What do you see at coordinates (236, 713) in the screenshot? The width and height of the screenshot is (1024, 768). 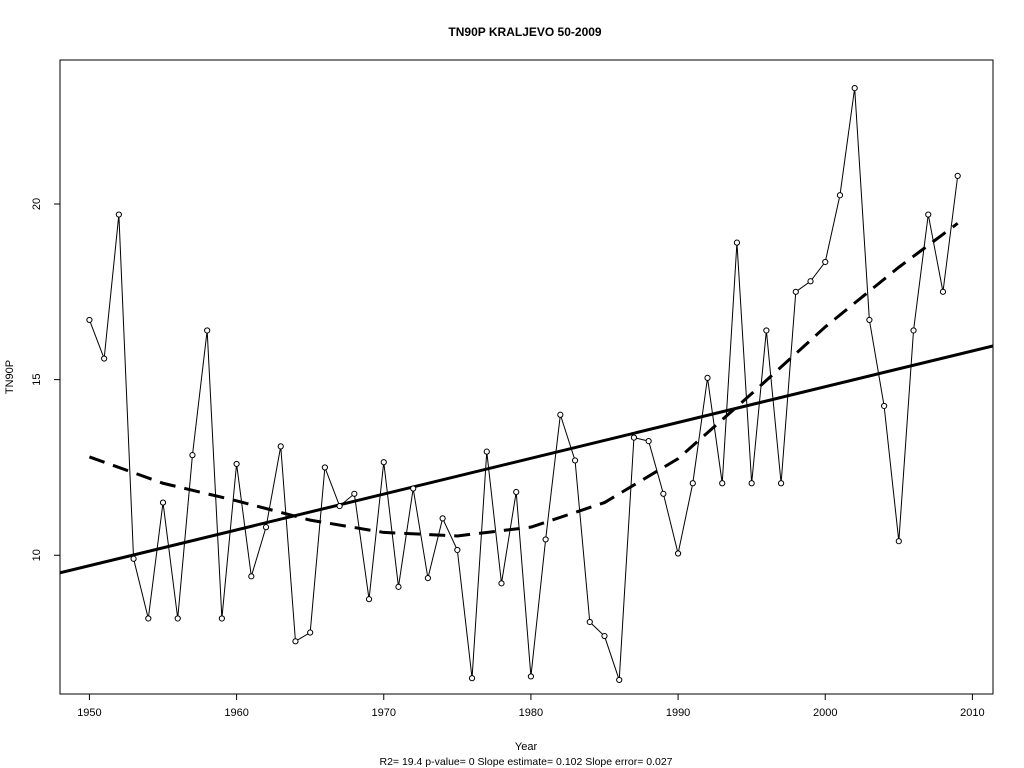 I see `x-tick-label: 1960` at bounding box center [236, 713].